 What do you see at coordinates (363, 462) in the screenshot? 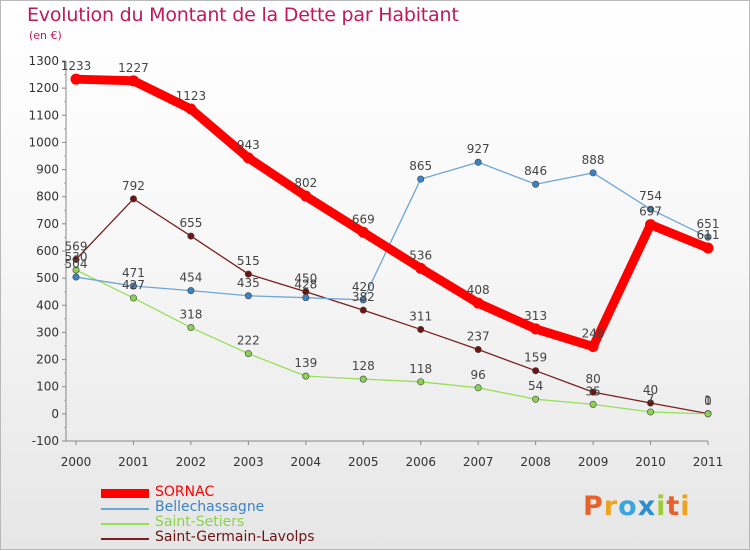
I see `x-tick-label: 2005` at bounding box center [363, 462].